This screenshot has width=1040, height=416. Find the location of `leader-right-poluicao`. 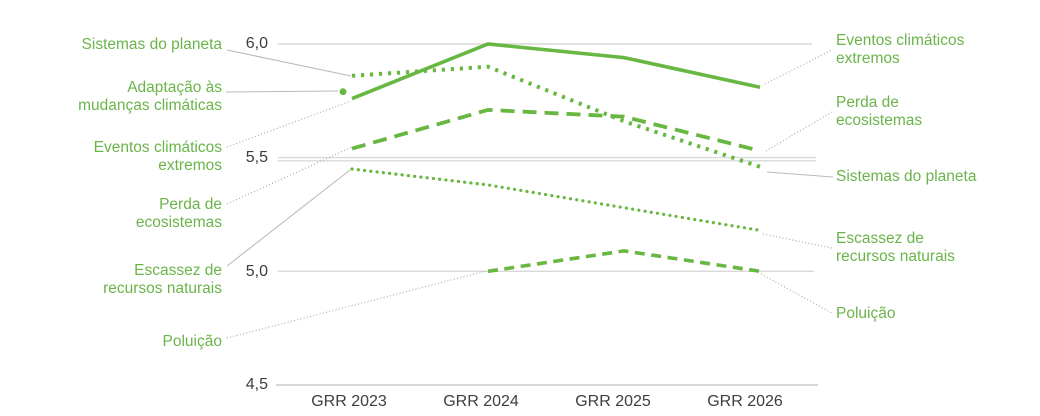

leader-right-poluicao is located at coordinates (796, 293).